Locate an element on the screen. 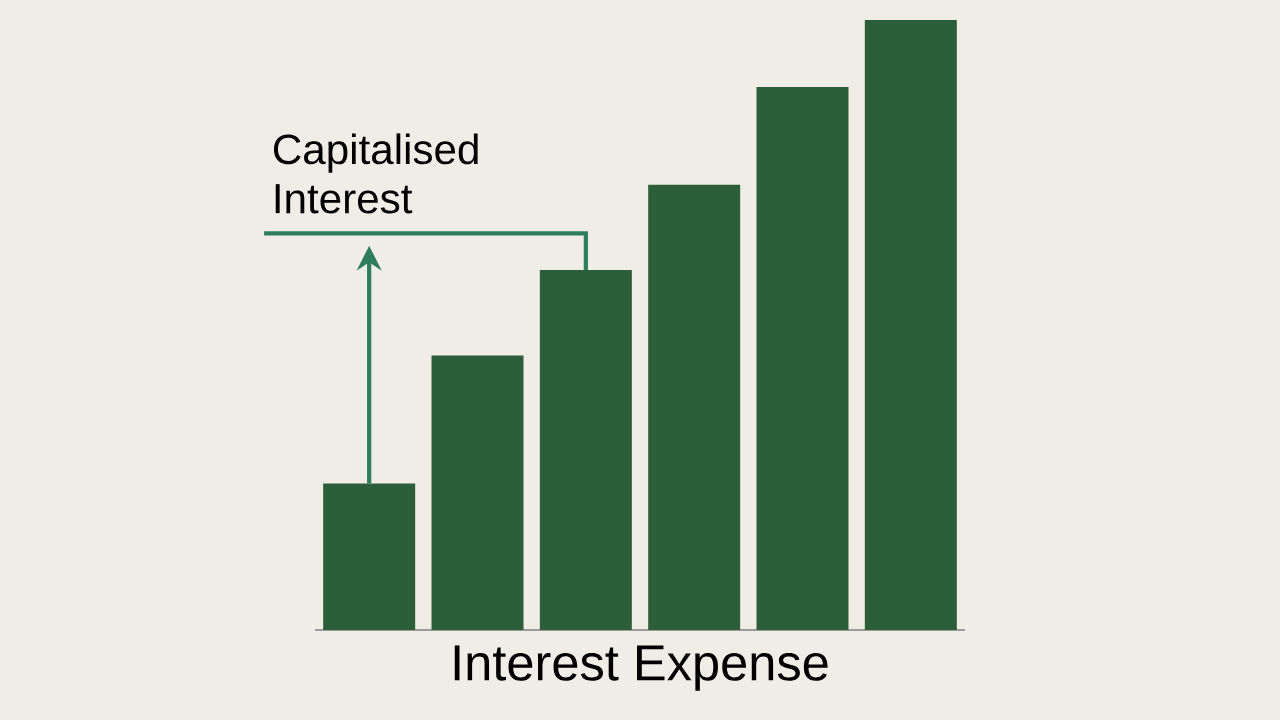 The image size is (1280, 720). x-axis-title: Interest Expense is located at coordinates (641, 668).